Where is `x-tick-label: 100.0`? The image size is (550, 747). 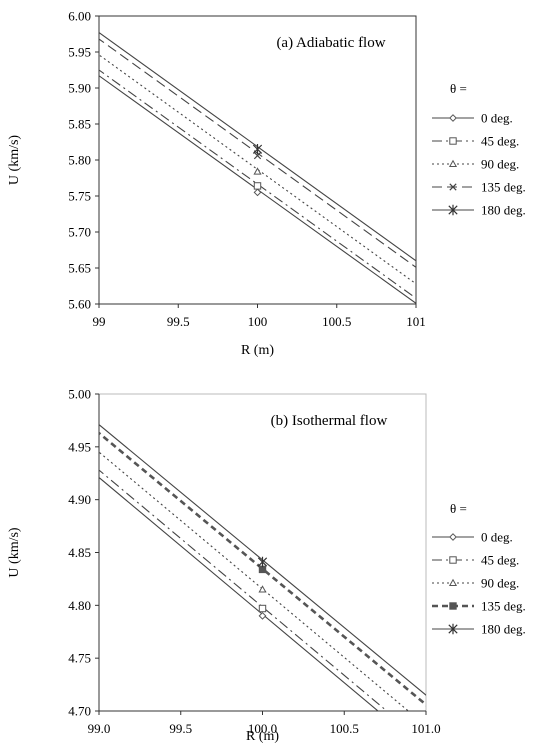 x-tick-label: 100.0 is located at coordinates (262, 728).